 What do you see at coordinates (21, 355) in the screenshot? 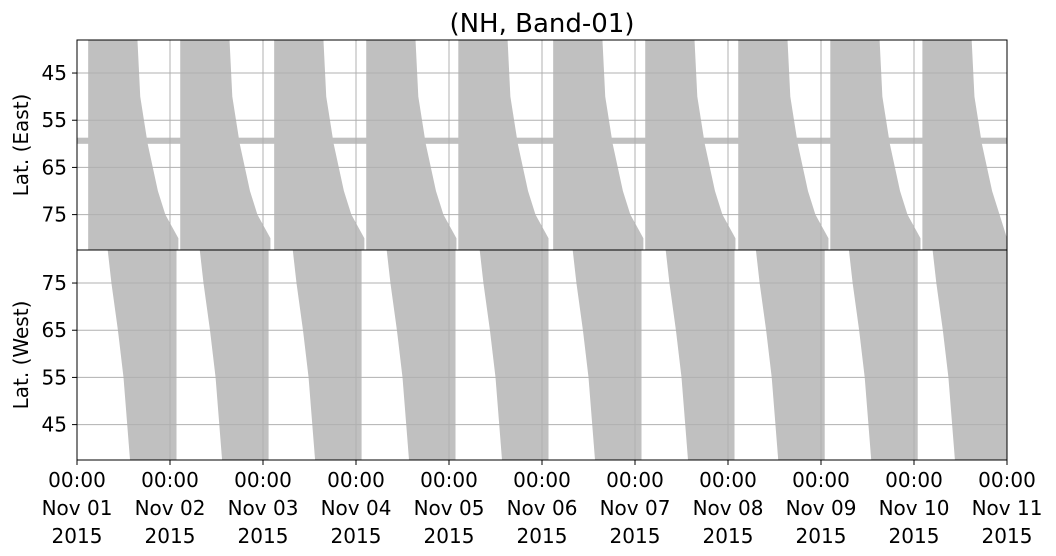
I see `y-axis-label: Lat. (West)` at bounding box center [21, 355].